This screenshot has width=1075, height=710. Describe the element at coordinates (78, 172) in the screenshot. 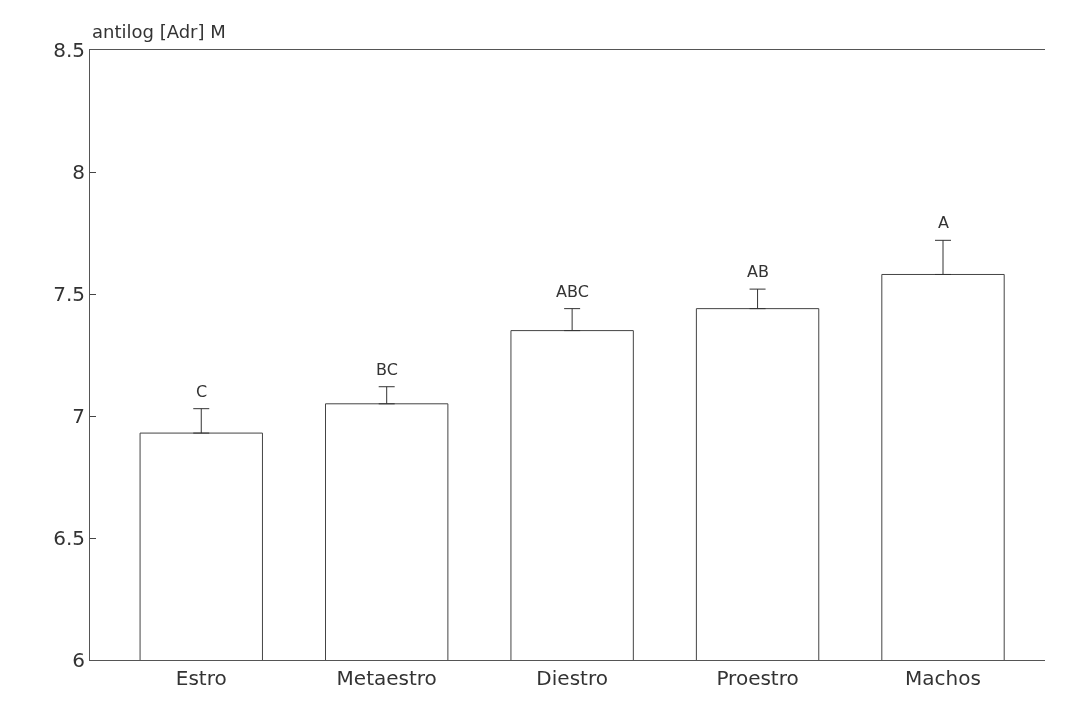

I see `y-tick-label: 8` at that location.